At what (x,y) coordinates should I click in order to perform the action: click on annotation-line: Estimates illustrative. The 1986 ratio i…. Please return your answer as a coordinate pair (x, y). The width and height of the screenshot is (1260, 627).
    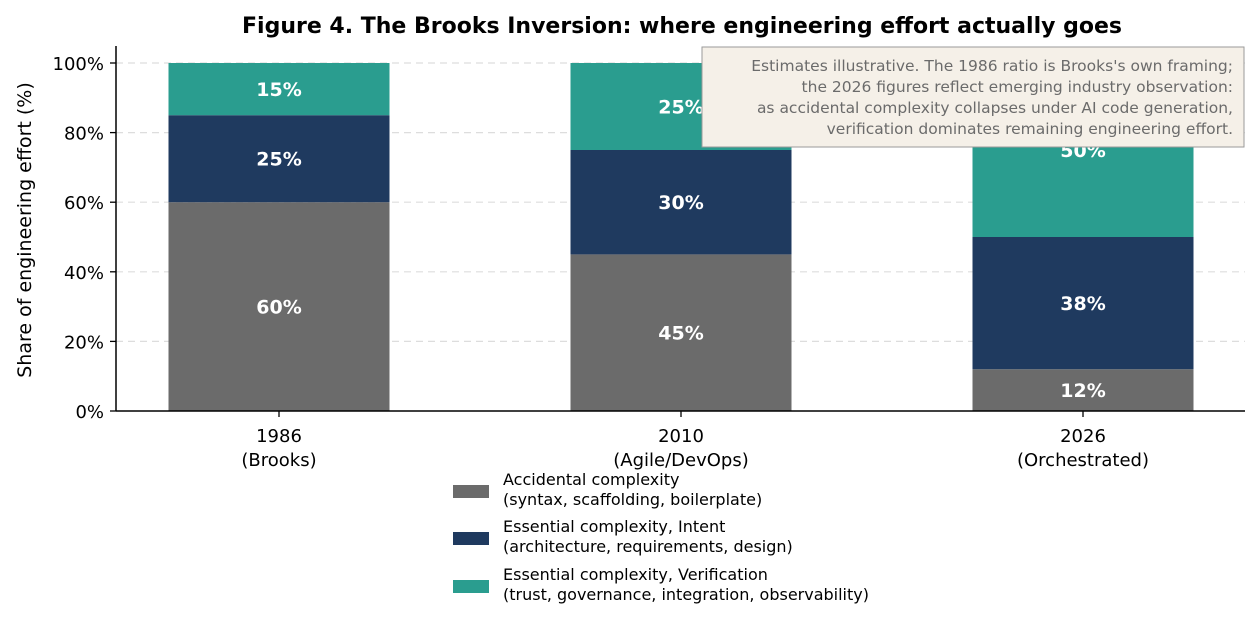
    Looking at the image, I should click on (992, 66).